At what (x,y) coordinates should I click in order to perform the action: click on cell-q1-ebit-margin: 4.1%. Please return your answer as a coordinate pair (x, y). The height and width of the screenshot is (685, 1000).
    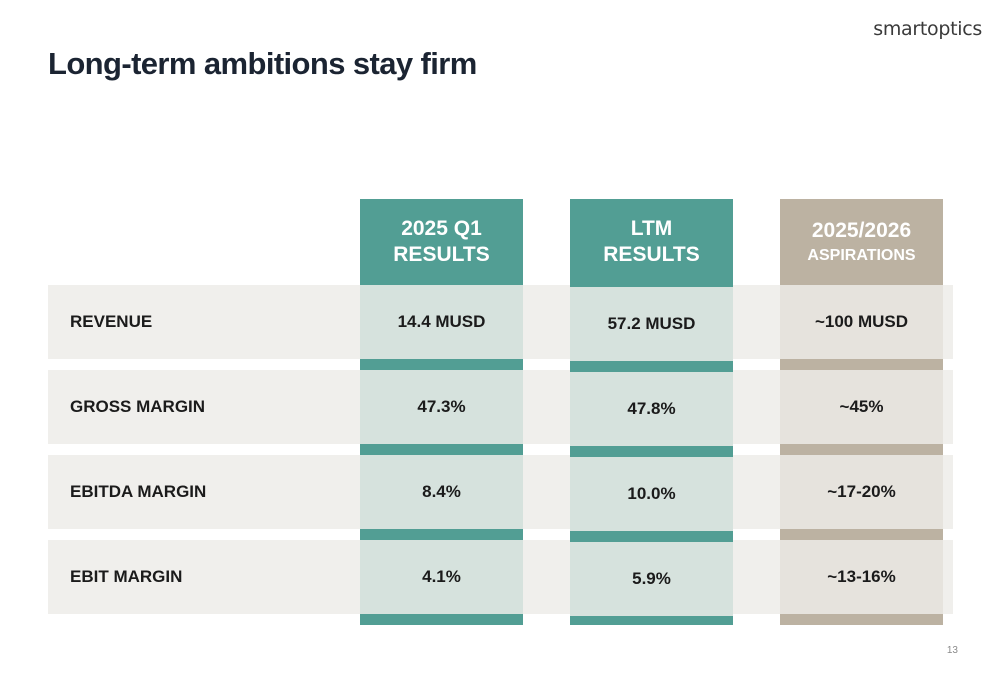
    Looking at the image, I should click on (441, 577).